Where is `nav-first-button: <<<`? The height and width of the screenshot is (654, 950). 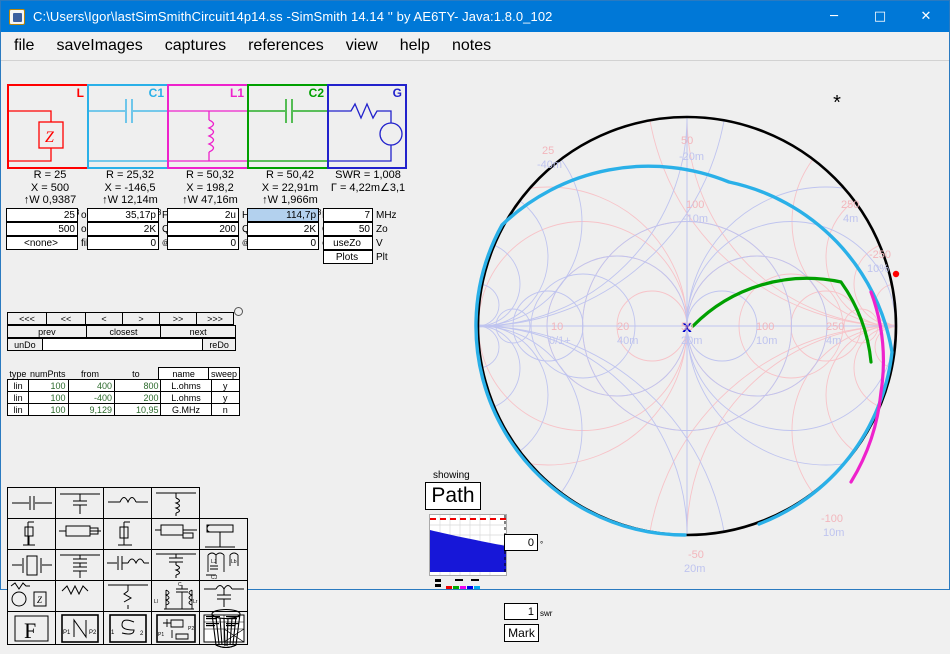 nav-first-button: <<< is located at coordinates (27, 318).